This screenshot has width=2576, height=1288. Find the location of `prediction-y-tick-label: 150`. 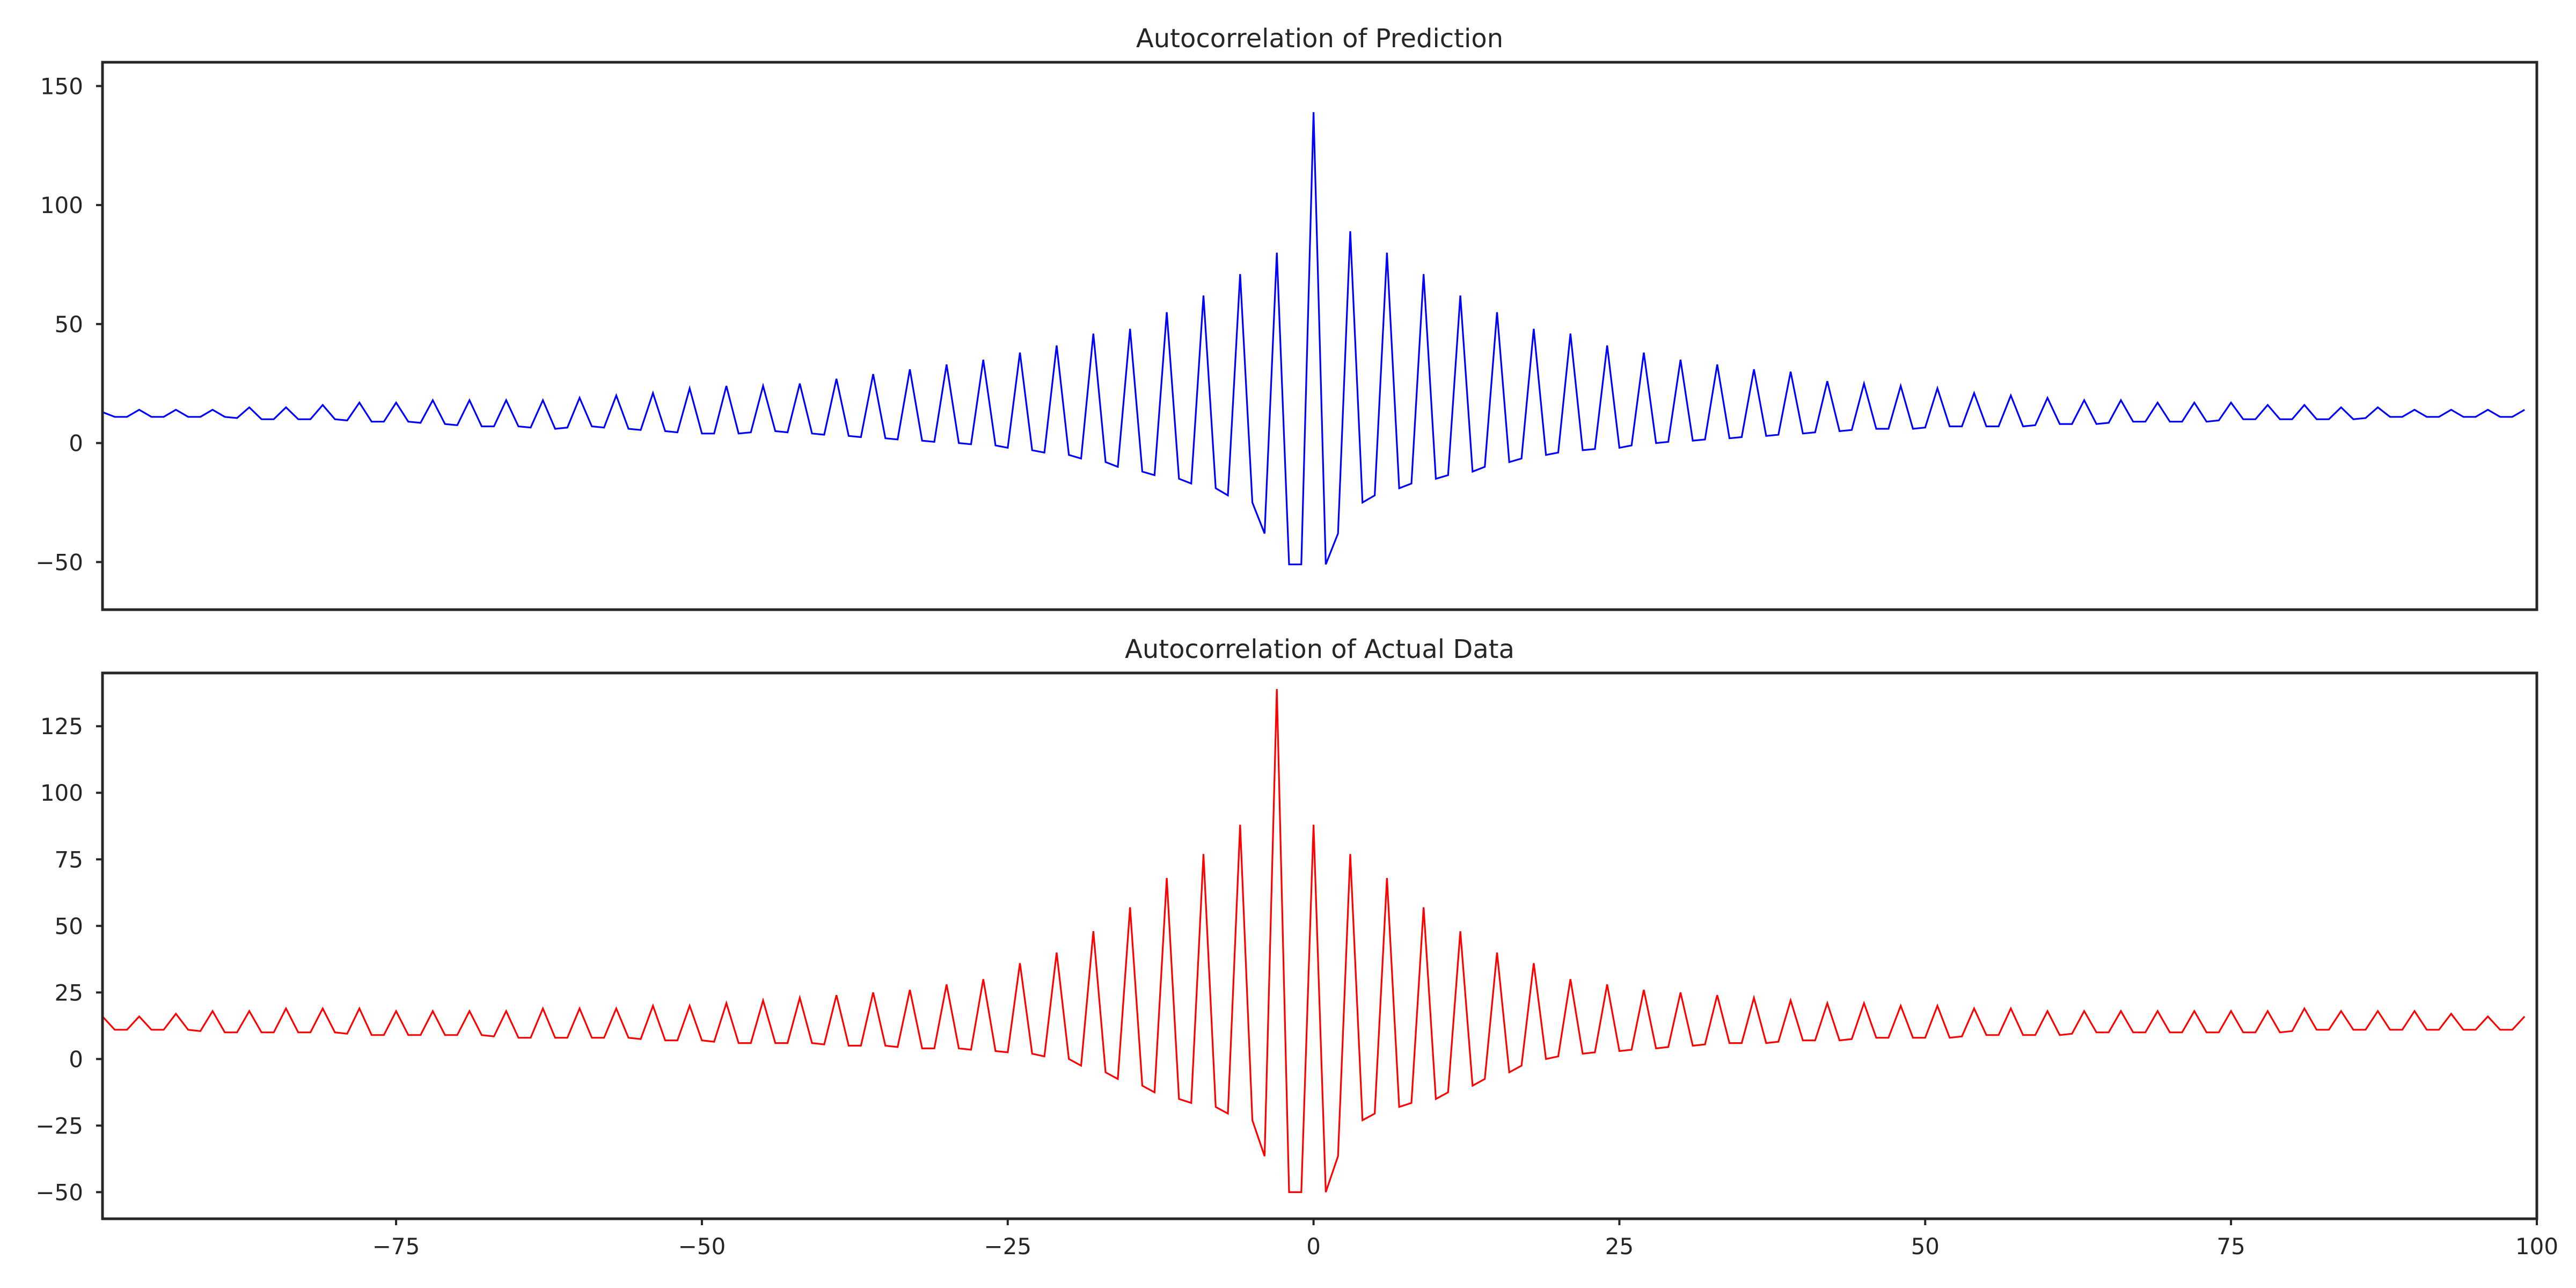

prediction-y-tick-label: 150 is located at coordinates (61, 86).